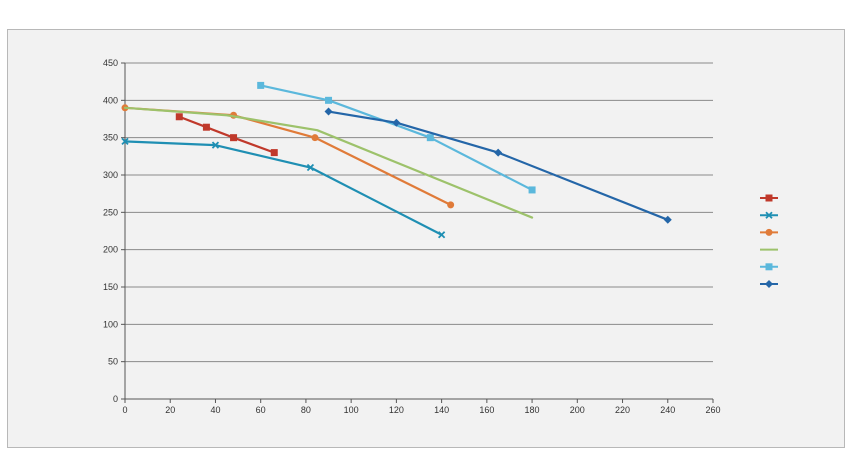 Image resolution: width=858 pixels, height=459 pixels. Describe the element at coordinates (421, 407) in the screenshot. I see `x-axis-ticks: 0 20 40 60 80 100 120 140 160 180 200 220 240 260` at that location.